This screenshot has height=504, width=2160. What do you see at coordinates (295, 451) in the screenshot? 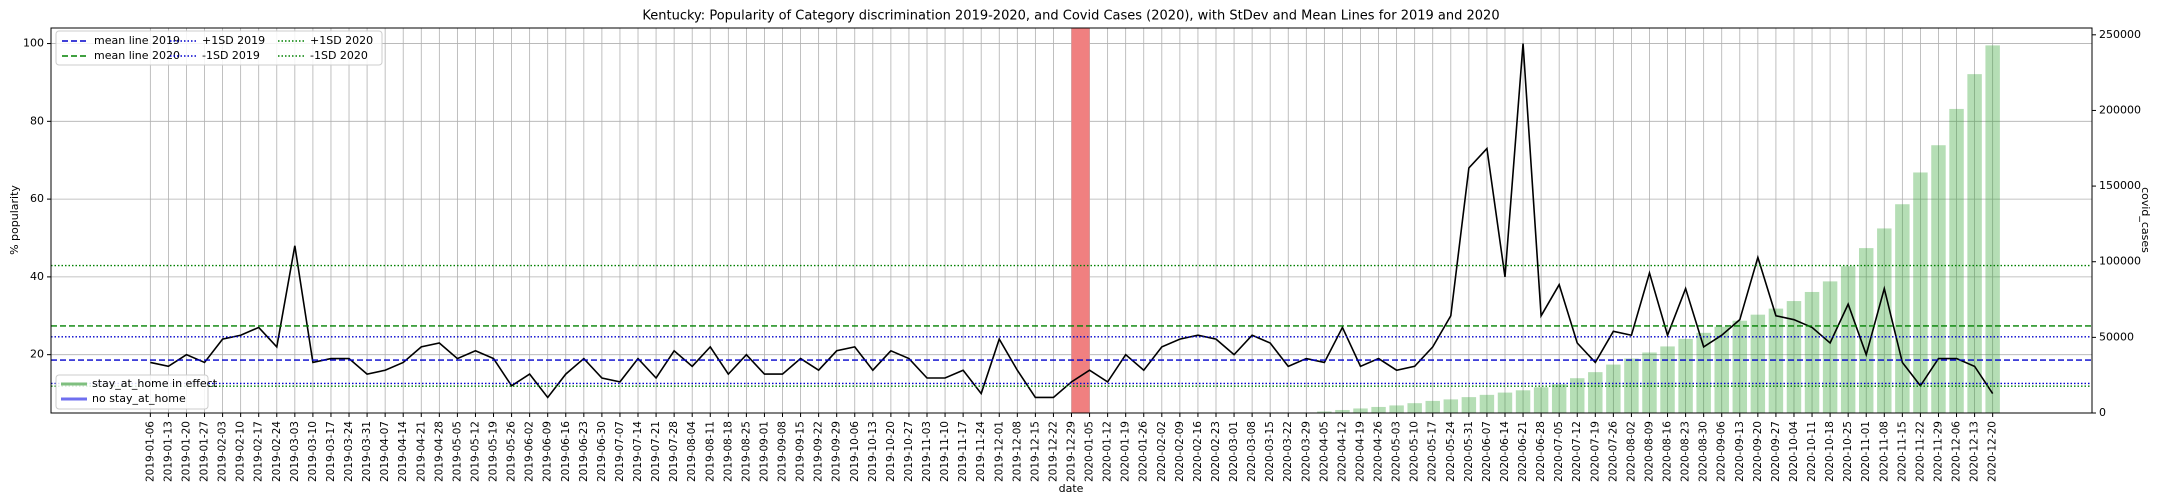
I see `x-tick-label: 2019-03-03` at bounding box center [295, 451].